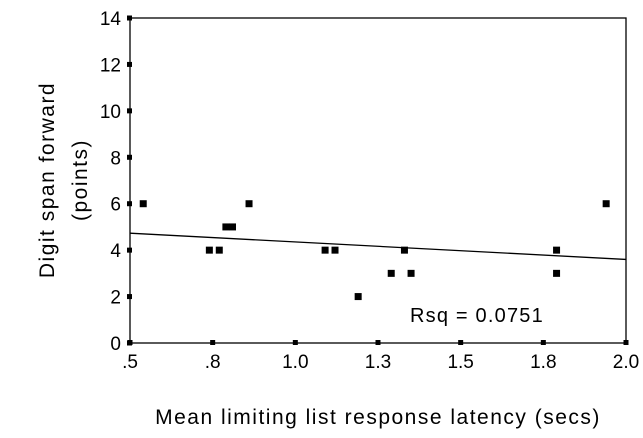 The width and height of the screenshot is (643, 438). What do you see at coordinates (116, 182) in the screenshot?
I see `y-axis: 0 2 4 6 8 10 12 14` at bounding box center [116, 182].